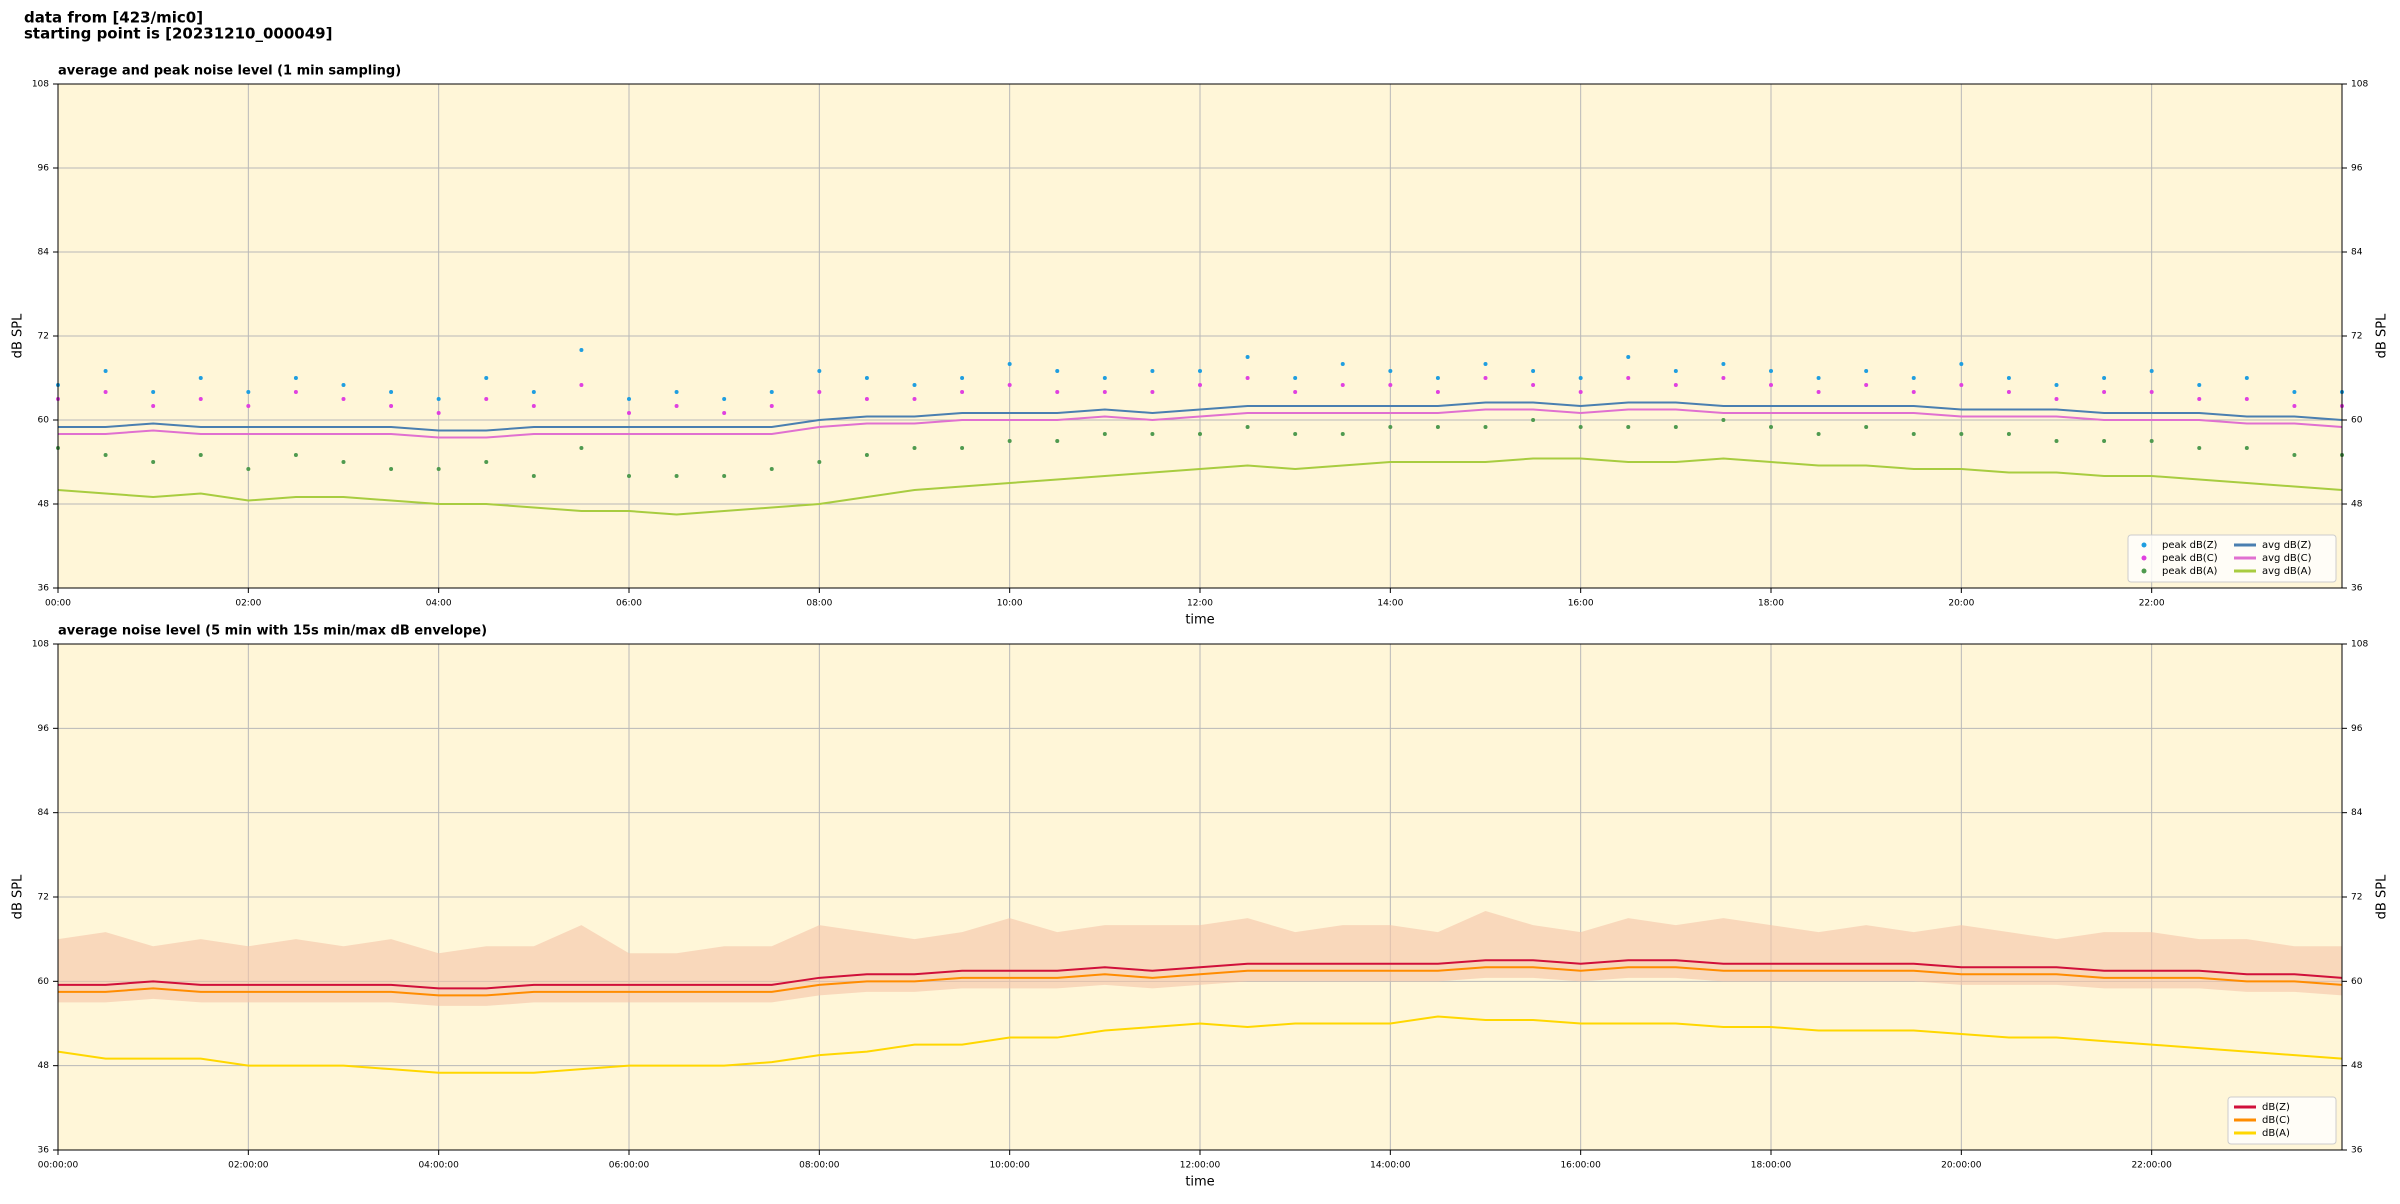  What do you see at coordinates (2287, 545) in the screenshot?
I see `legend-label: avg dB(Z)` at bounding box center [2287, 545].